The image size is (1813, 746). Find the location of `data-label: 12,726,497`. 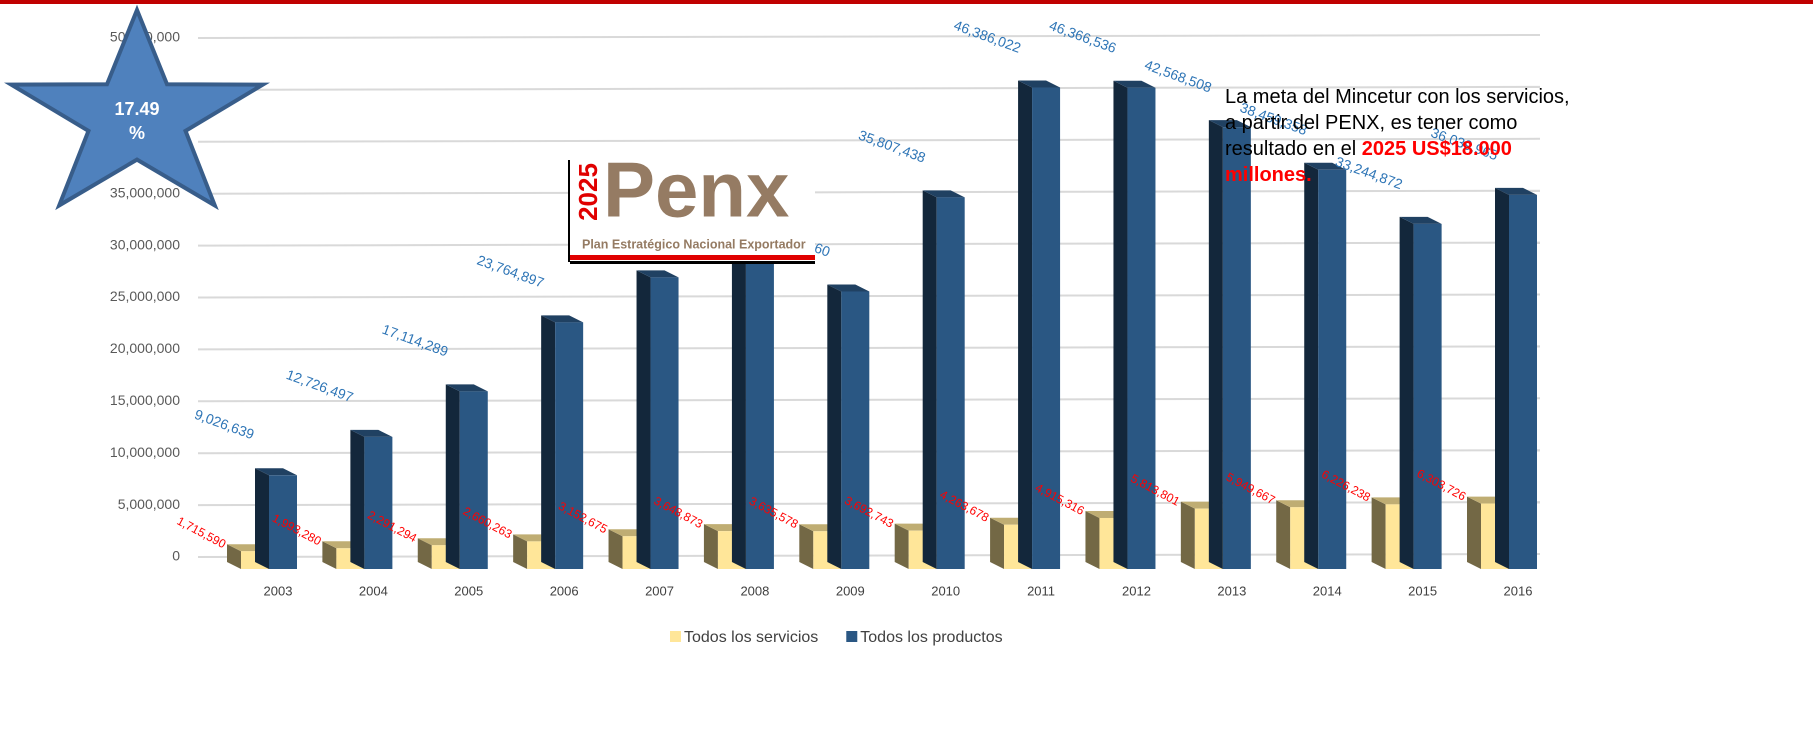

data-label: 12,726,497 is located at coordinates (320, 385).